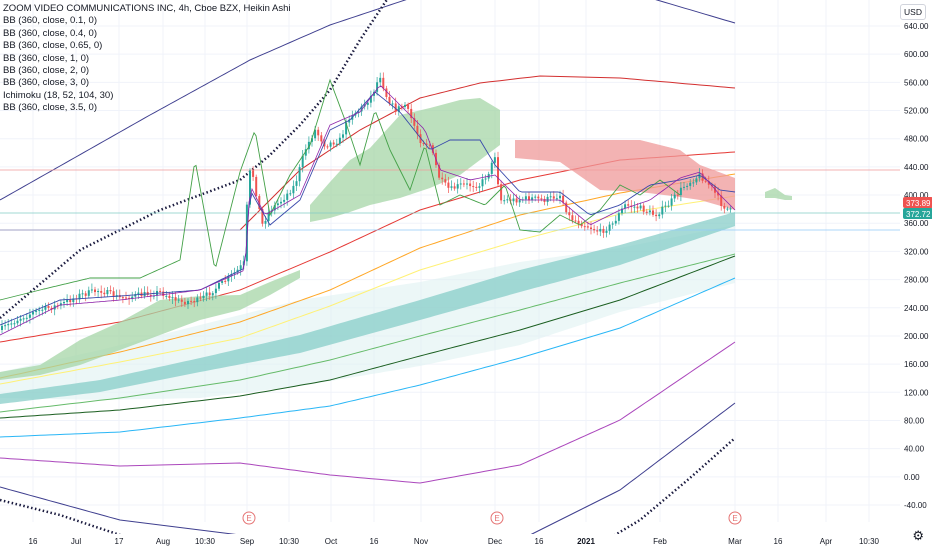  Describe the element at coordinates (421, 541) in the screenshot. I see `x-tick-label: Nov` at that location.